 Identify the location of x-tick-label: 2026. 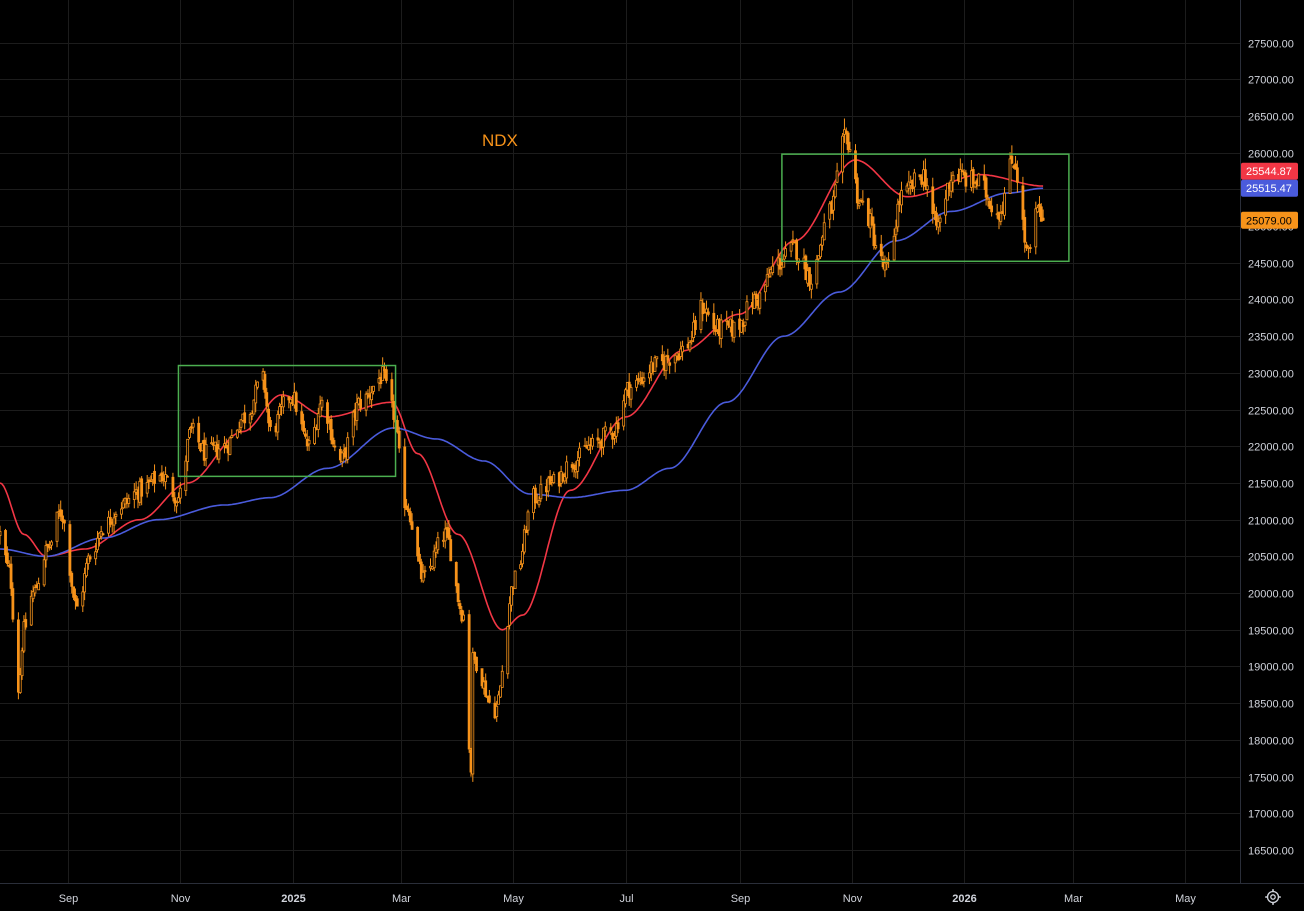
(964, 899).